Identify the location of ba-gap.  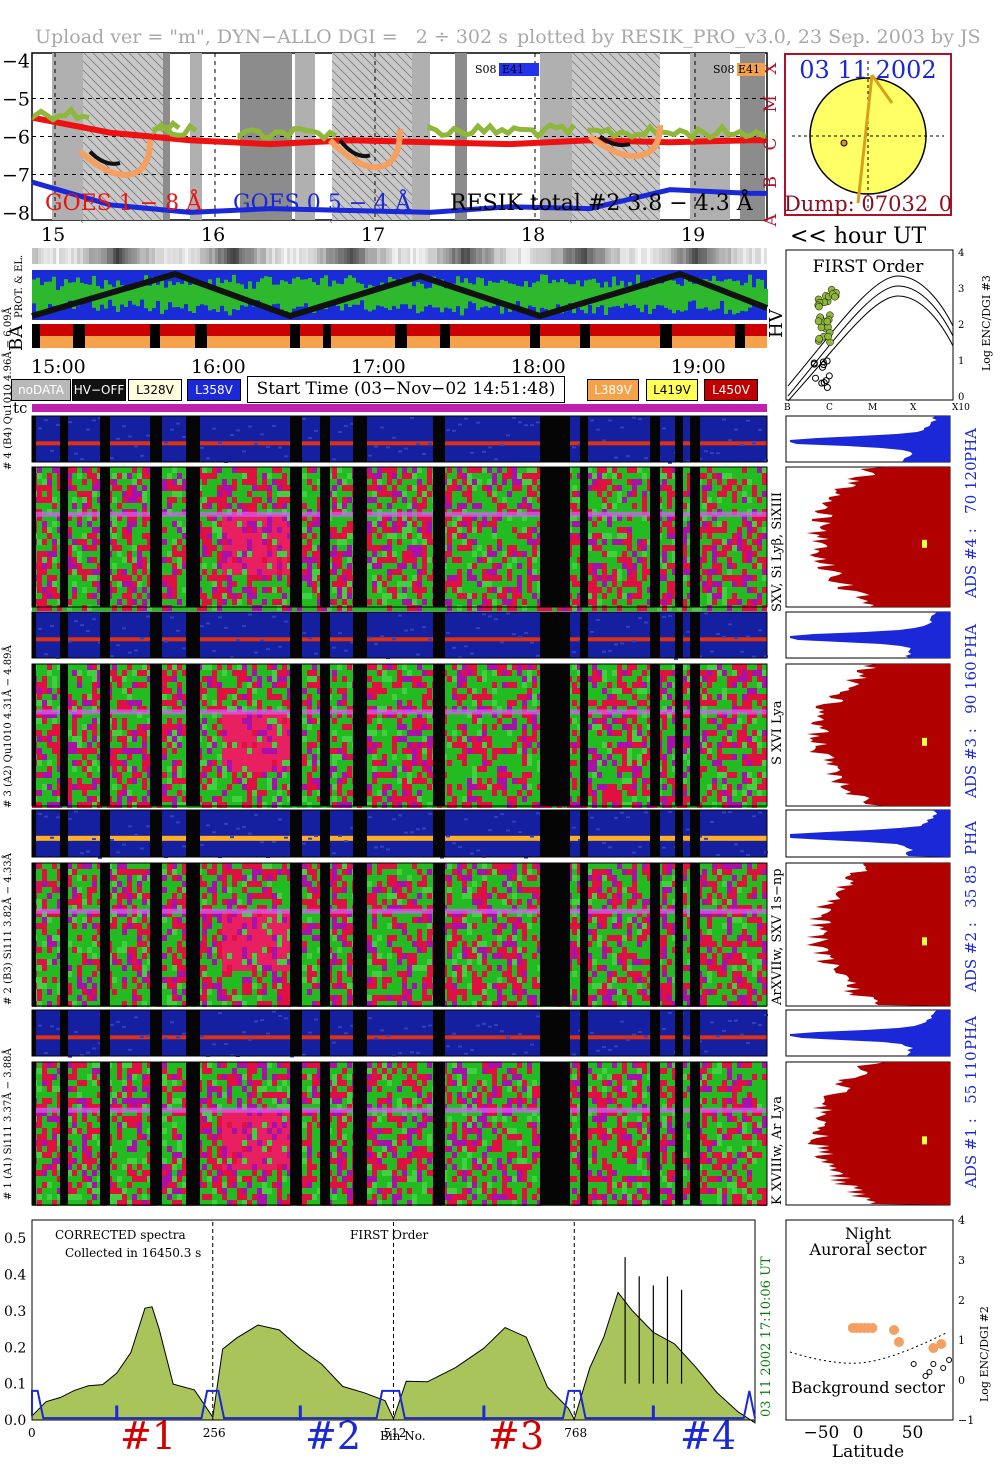
(666, 336).